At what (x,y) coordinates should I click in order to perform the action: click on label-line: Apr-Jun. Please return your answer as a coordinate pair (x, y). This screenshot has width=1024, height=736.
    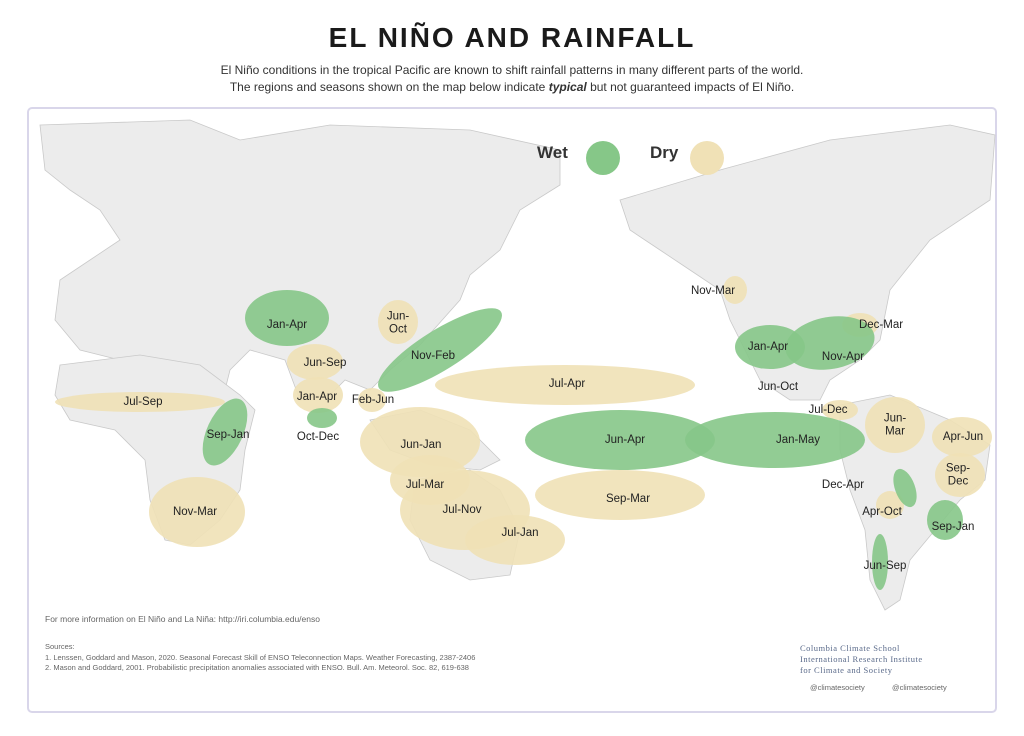
    Looking at the image, I should click on (963, 437).